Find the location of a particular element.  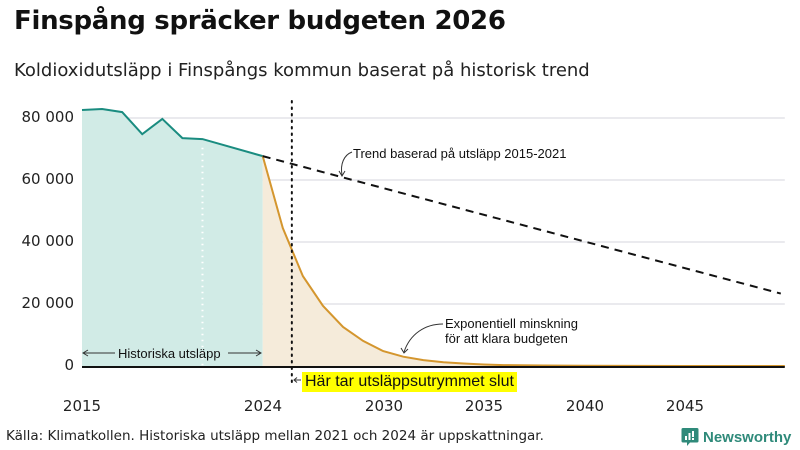

x-tick-label: 2024 is located at coordinates (263, 406).